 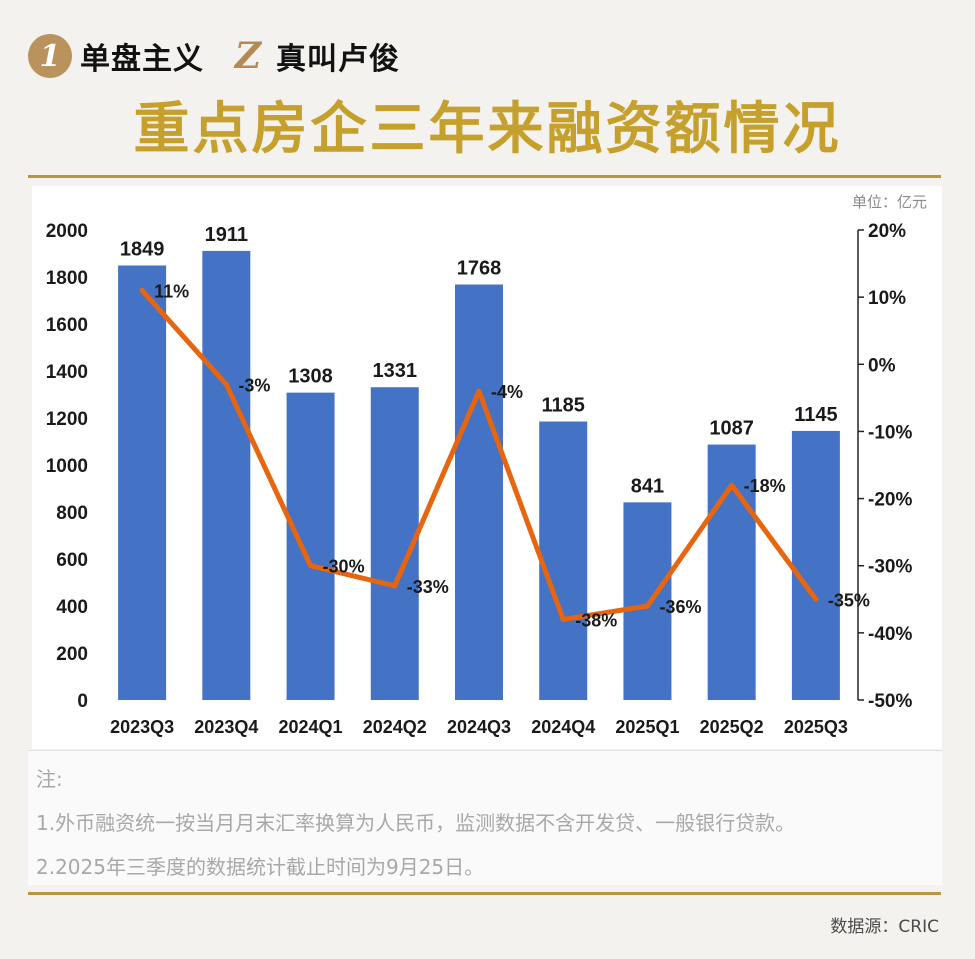 What do you see at coordinates (171, 291) in the screenshot?
I see `growth-value-label: 11%` at bounding box center [171, 291].